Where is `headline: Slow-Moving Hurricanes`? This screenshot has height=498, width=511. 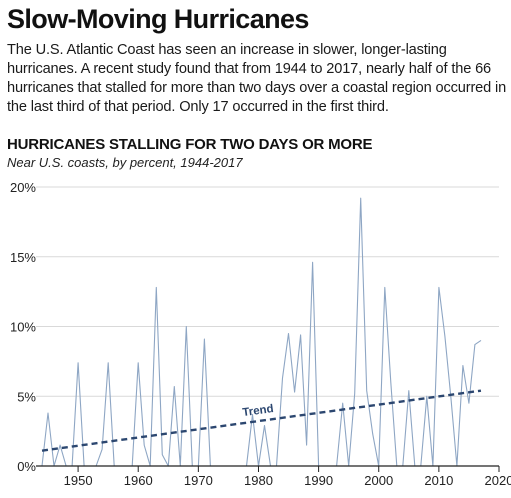
headline: Slow-Moving Hurricanes is located at coordinates (158, 19).